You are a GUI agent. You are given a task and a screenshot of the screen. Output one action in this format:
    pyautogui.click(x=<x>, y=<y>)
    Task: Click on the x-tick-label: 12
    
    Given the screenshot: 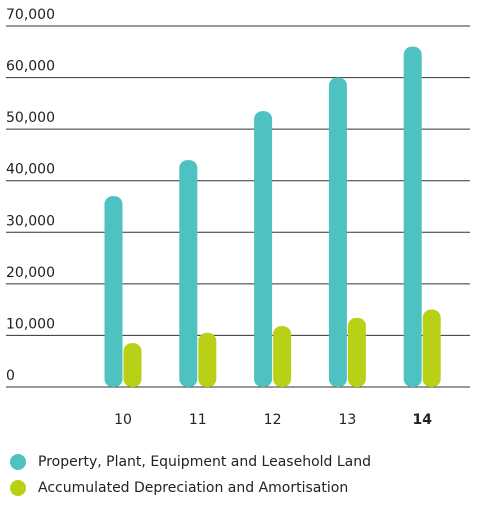 What is the action you would take?
    pyautogui.click(x=273, y=420)
    